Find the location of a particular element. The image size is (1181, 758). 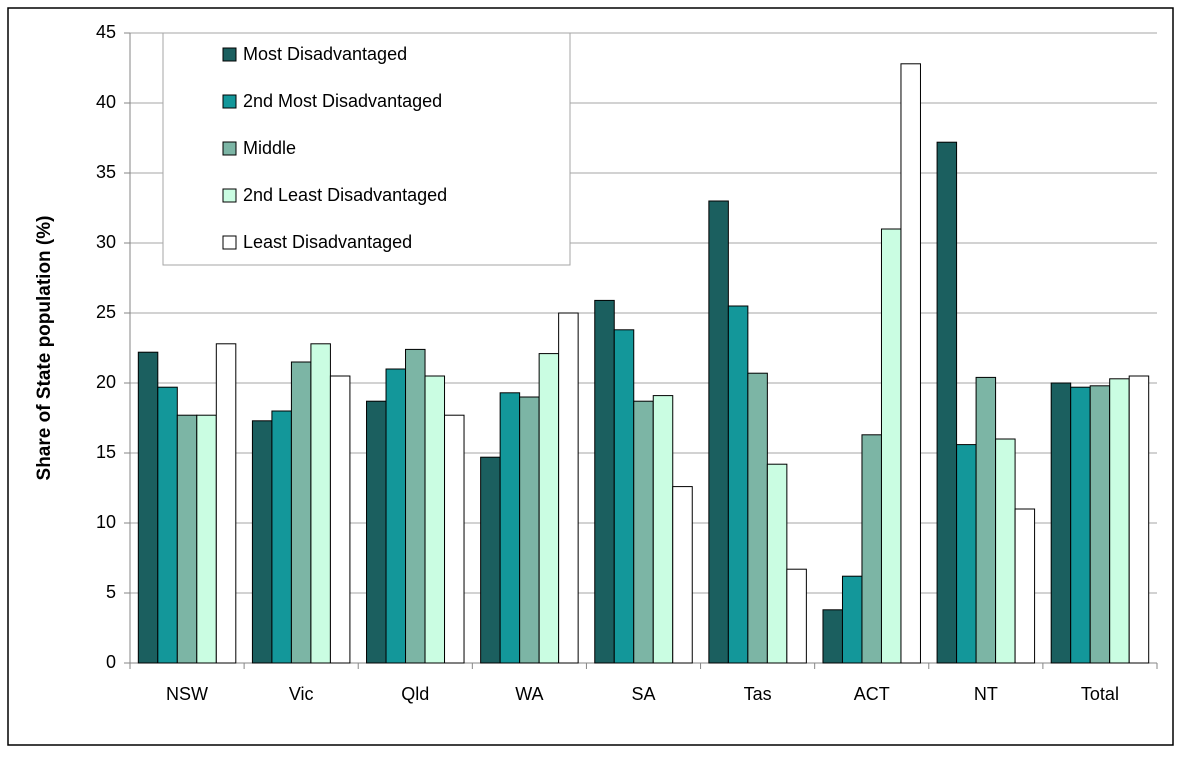

y-tick-label: 40 is located at coordinates (106, 102).